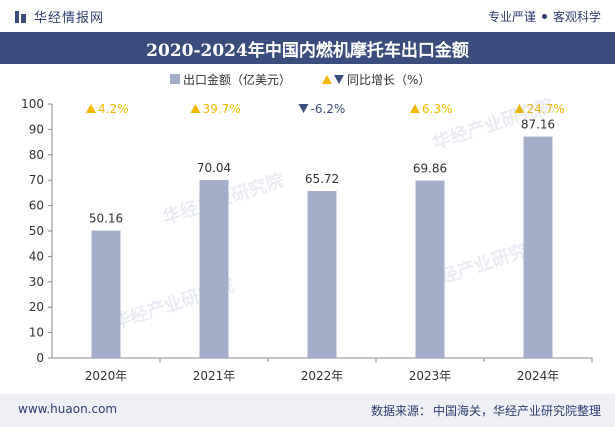 The width and height of the screenshot is (615, 427). I want to click on brand: 华经情报网, so click(59, 16).